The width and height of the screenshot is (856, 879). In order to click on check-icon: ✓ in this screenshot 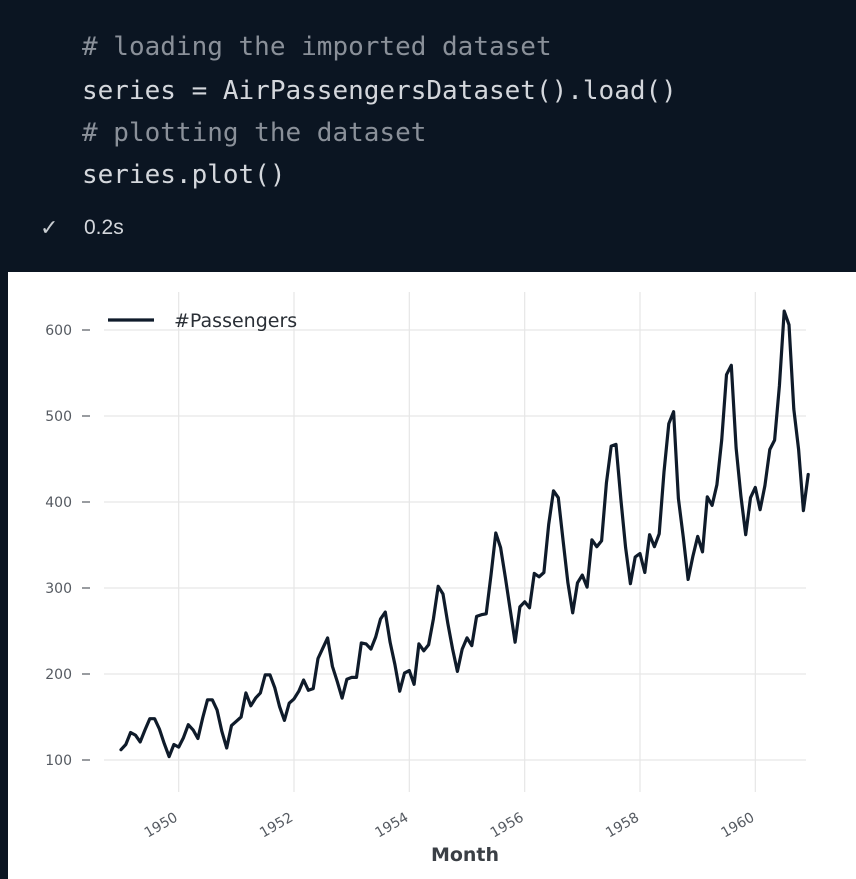, I will do `click(49, 228)`.